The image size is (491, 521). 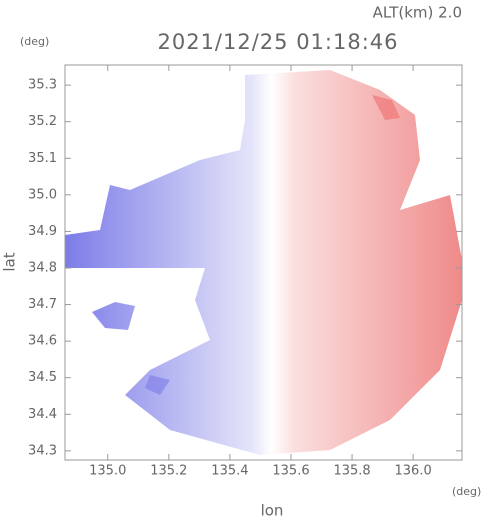 I want to click on y-tick-label: 35.2, so click(x=42, y=121).